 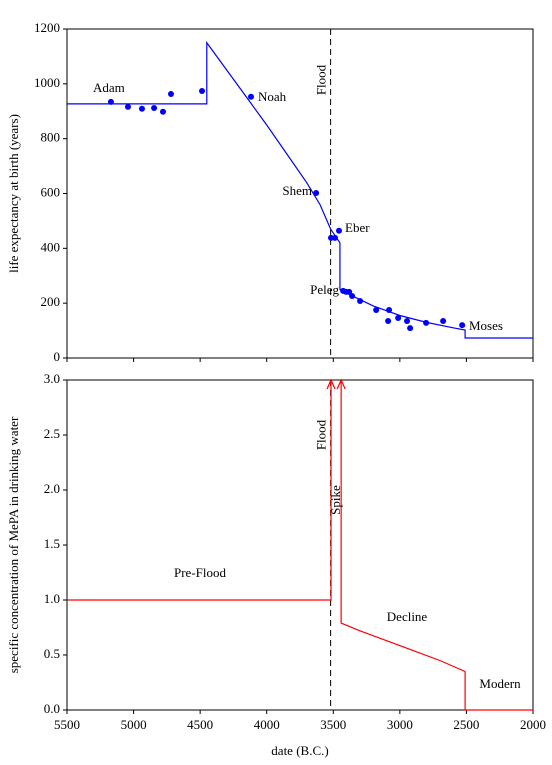 I want to click on y-tick-label: 0.5, so click(x=52, y=653).